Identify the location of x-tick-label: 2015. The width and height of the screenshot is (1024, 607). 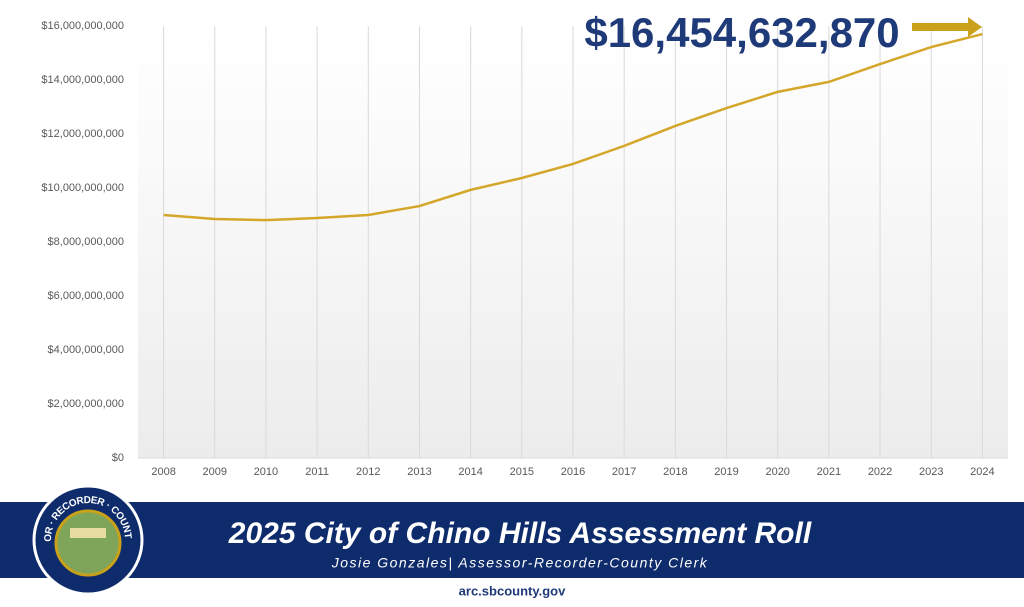
(522, 472).